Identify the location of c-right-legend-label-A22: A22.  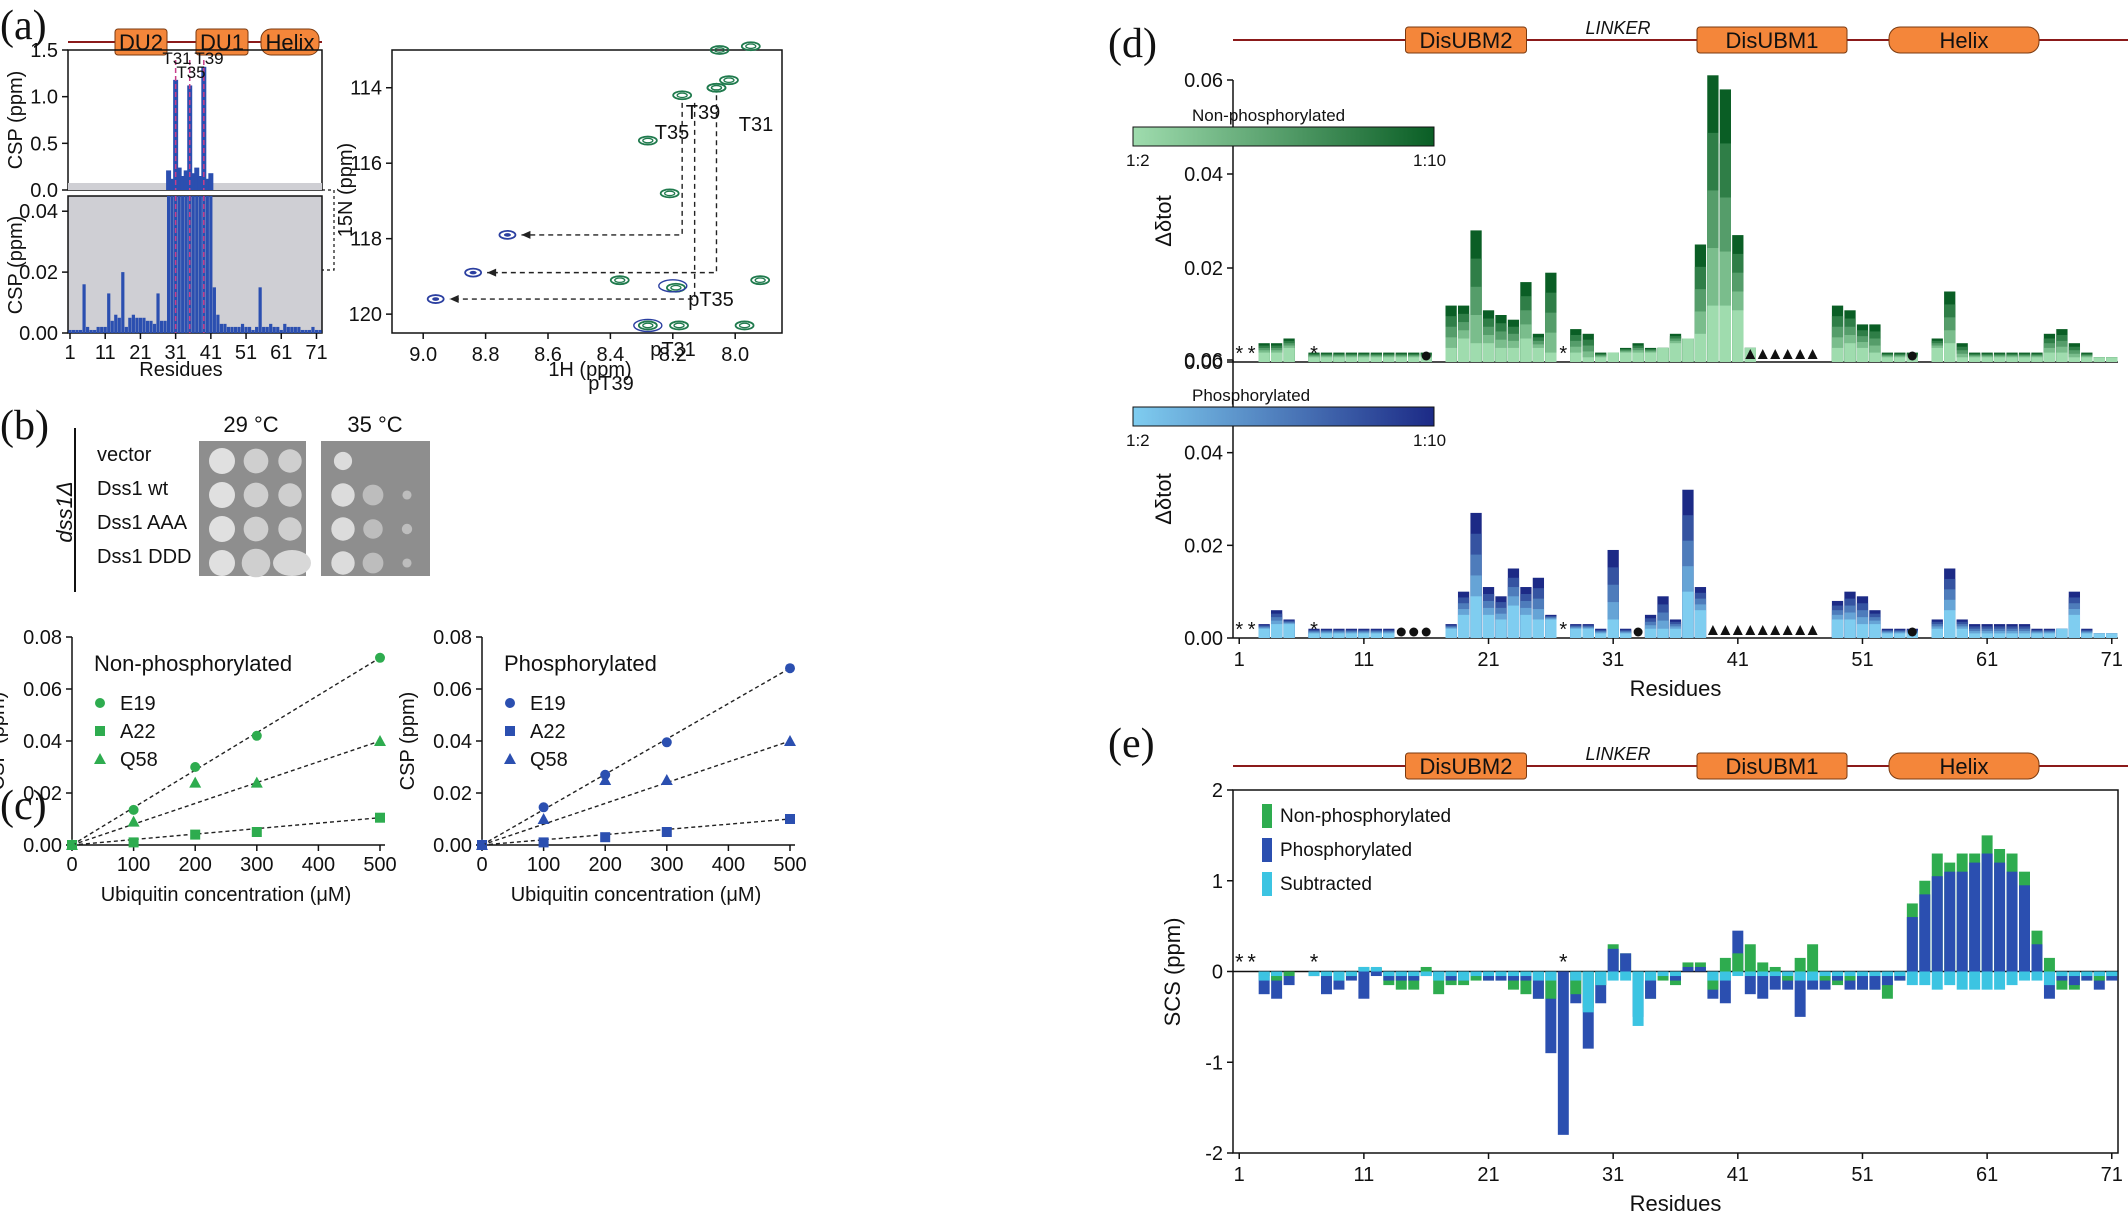
(548, 732).